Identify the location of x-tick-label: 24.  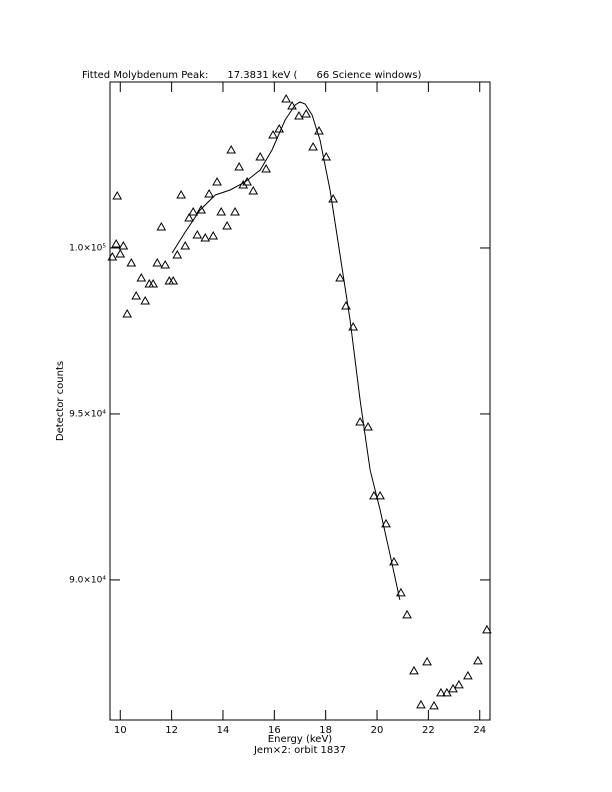
(479, 730).